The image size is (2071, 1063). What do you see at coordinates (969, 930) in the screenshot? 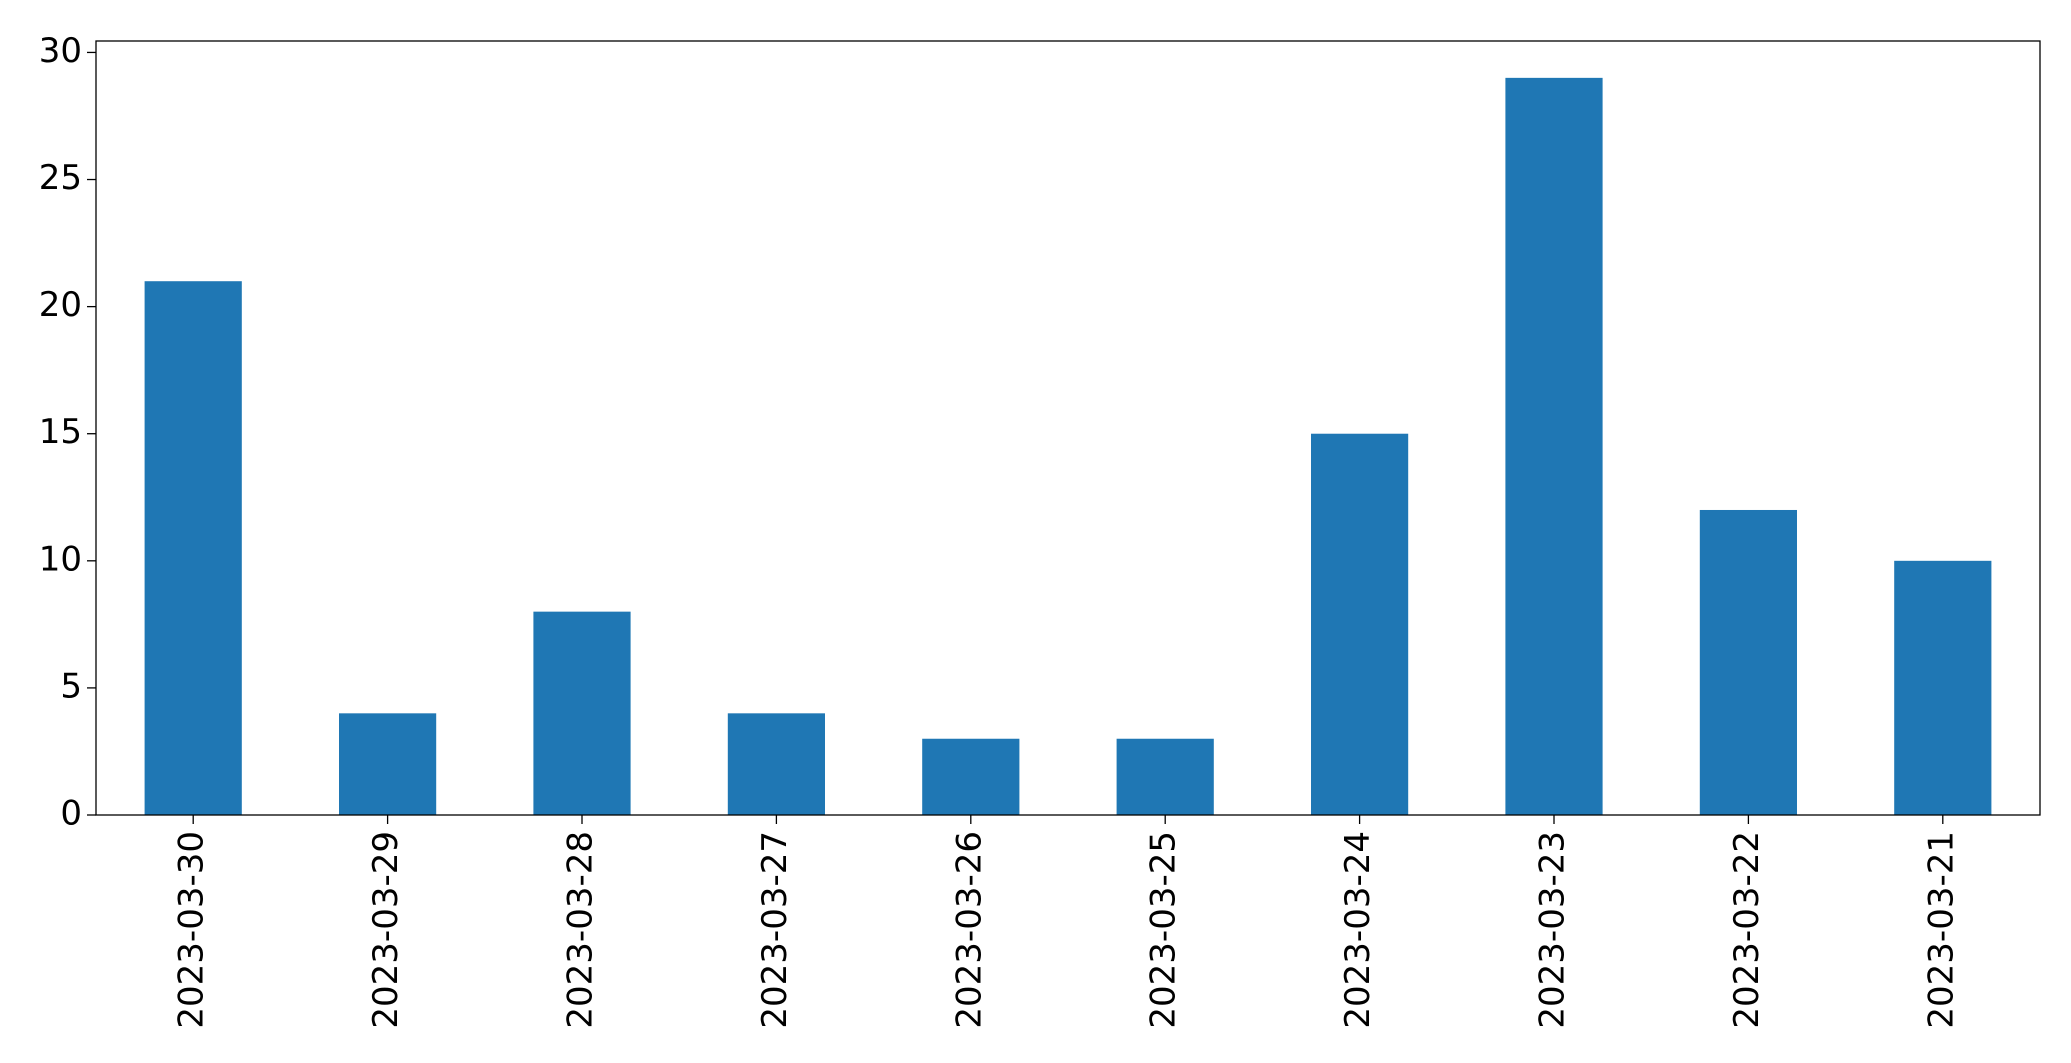
I see `x-tick-label: 2023-03-26` at bounding box center [969, 930].